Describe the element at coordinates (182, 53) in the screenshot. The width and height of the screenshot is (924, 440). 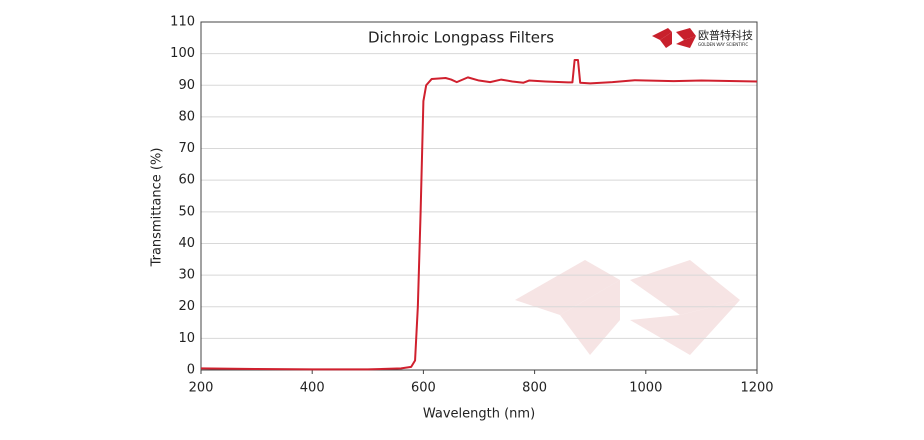
I see `y-tick-label: 100` at that location.